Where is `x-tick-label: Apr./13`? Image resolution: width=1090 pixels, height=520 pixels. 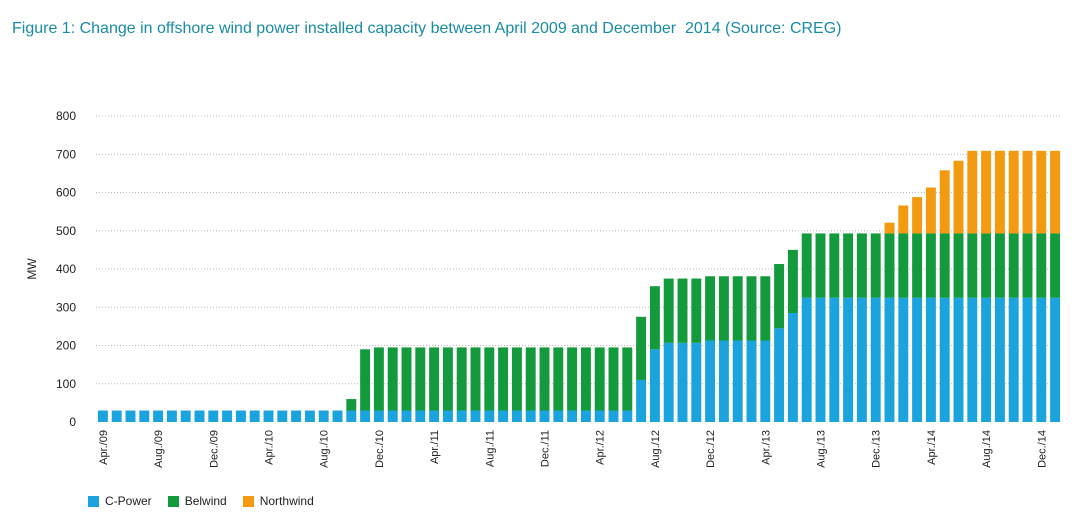
x-tick-label: Apr./13 is located at coordinates (766, 447).